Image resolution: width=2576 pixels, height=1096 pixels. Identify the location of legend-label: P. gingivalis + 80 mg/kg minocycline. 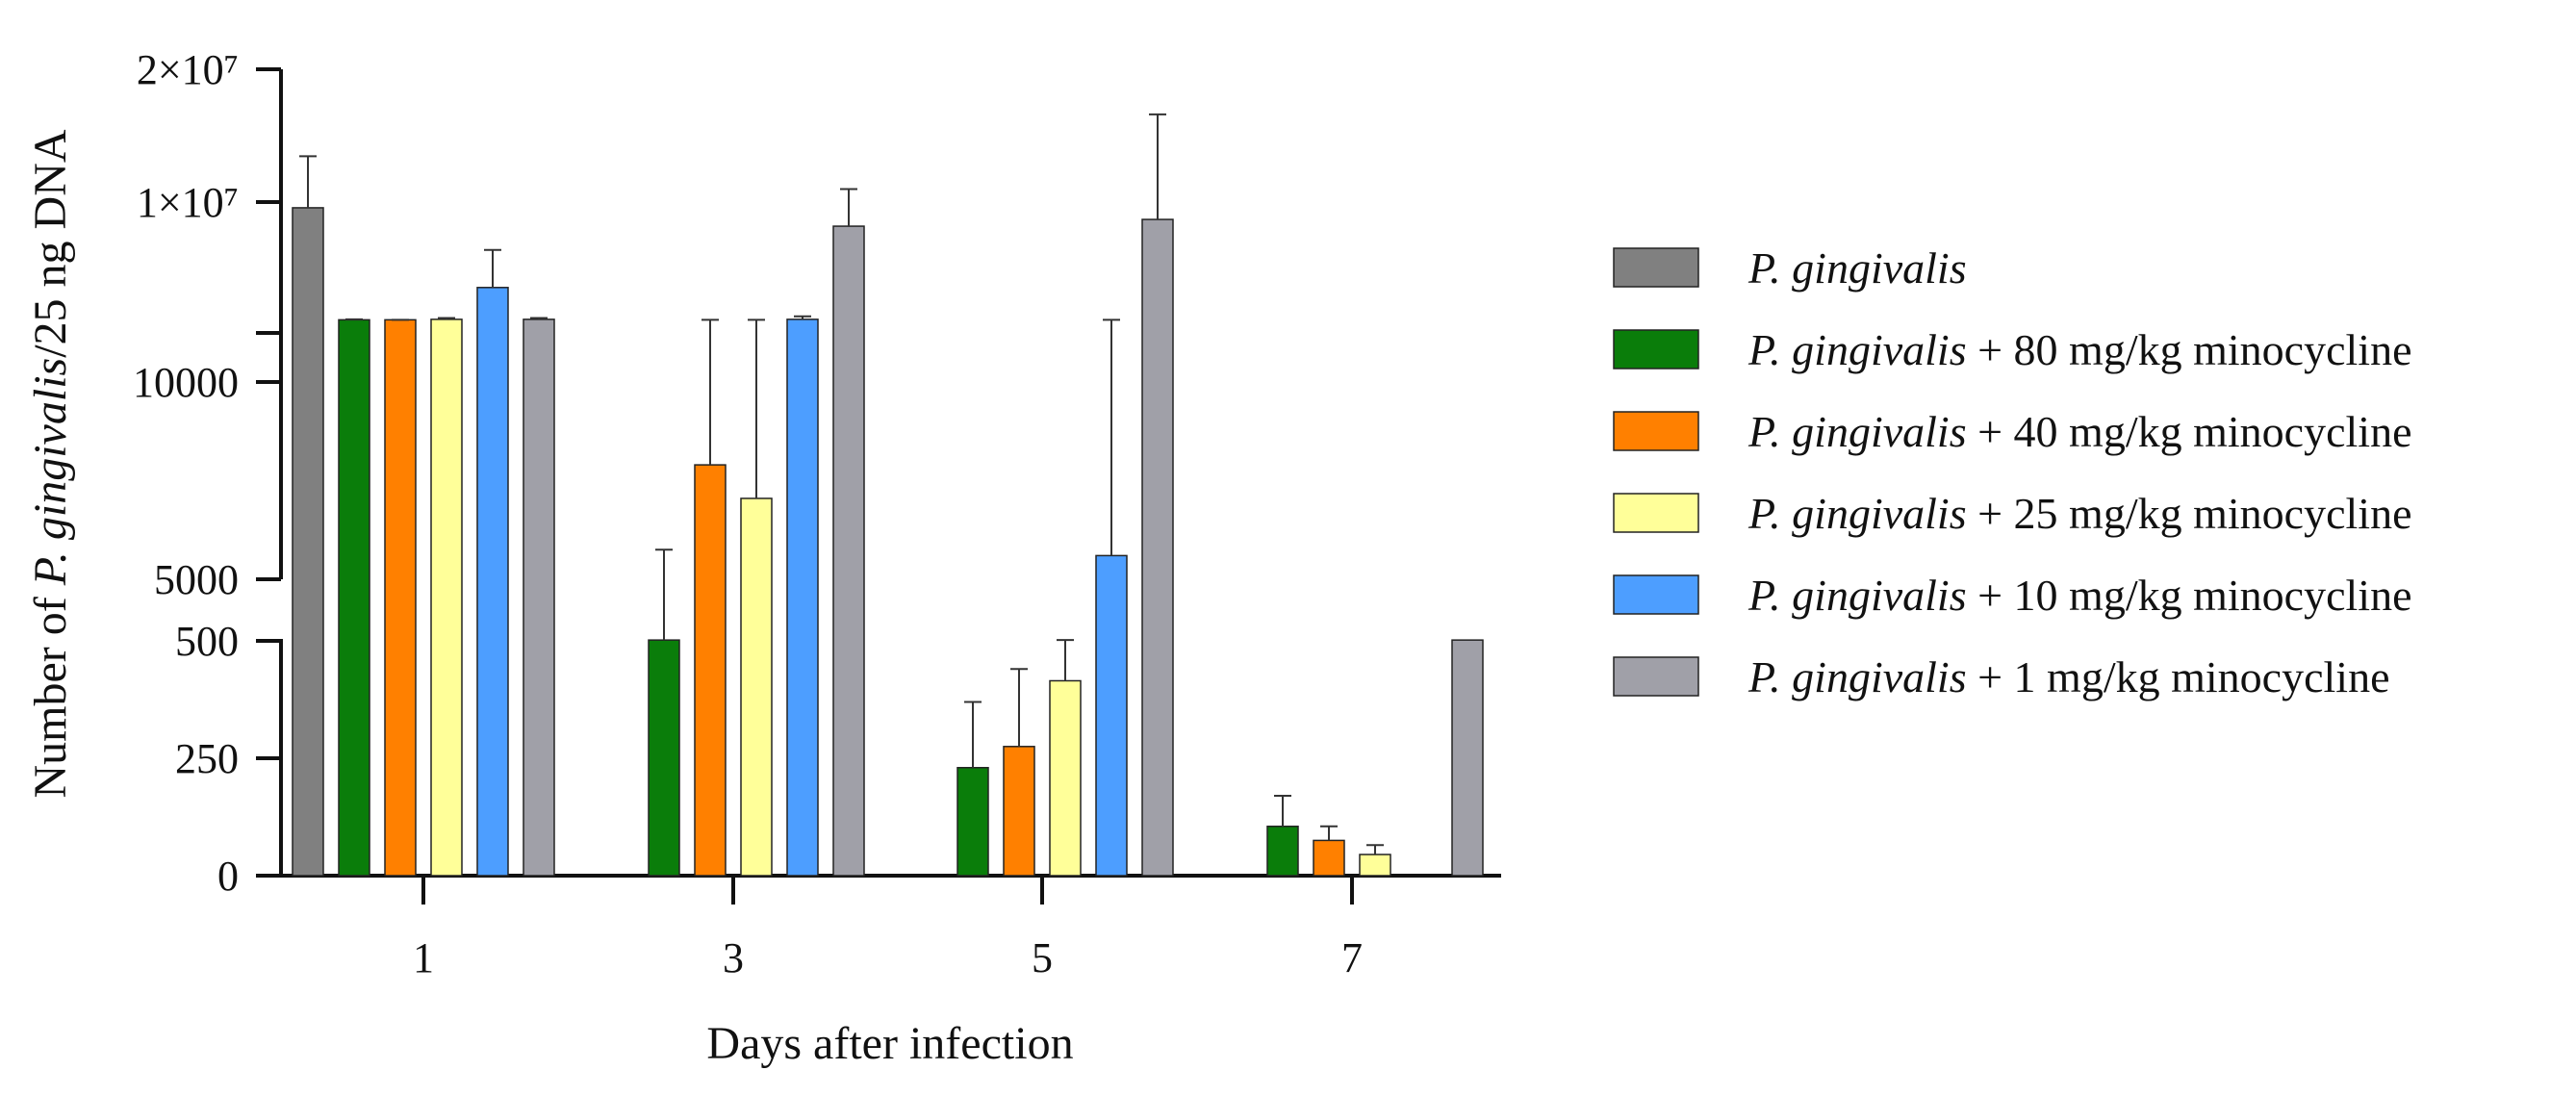
(2079, 349).